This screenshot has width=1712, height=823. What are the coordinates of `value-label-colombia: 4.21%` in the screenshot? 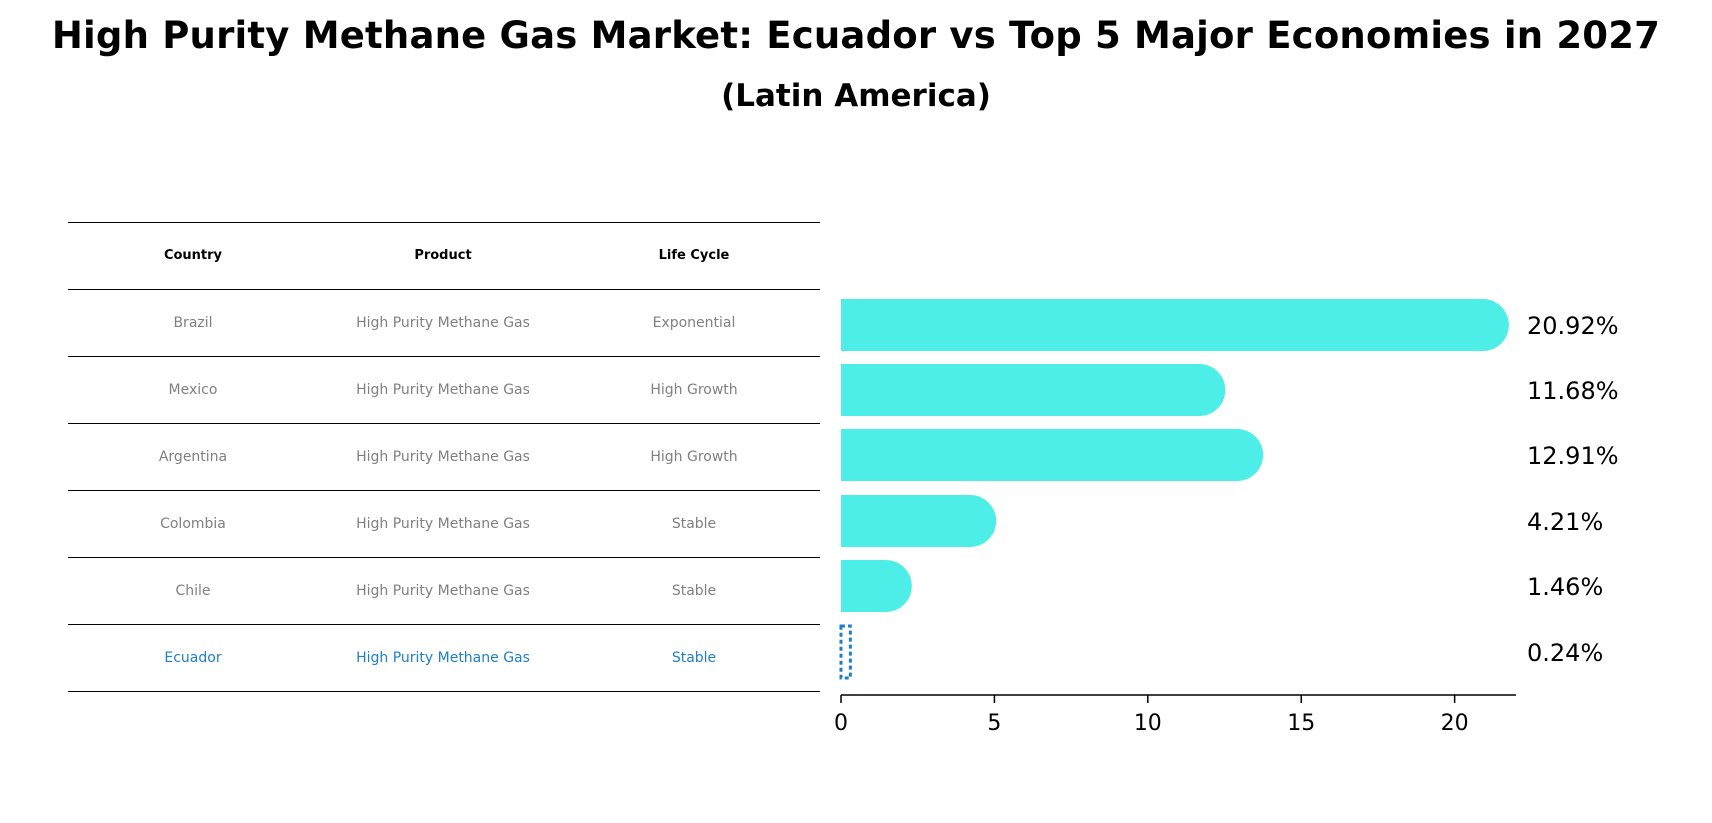 It's located at (1565, 522).